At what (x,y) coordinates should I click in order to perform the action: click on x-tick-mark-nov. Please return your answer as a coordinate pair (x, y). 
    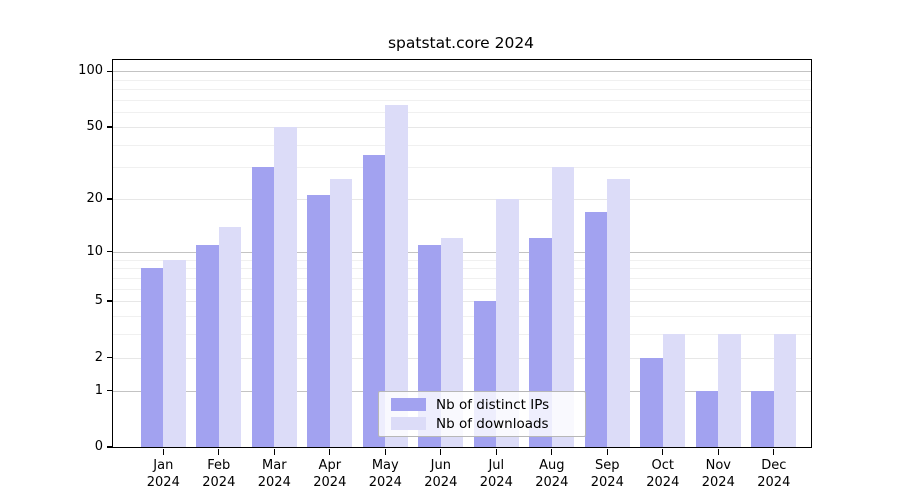
    Looking at the image, I should click on (718, 451).